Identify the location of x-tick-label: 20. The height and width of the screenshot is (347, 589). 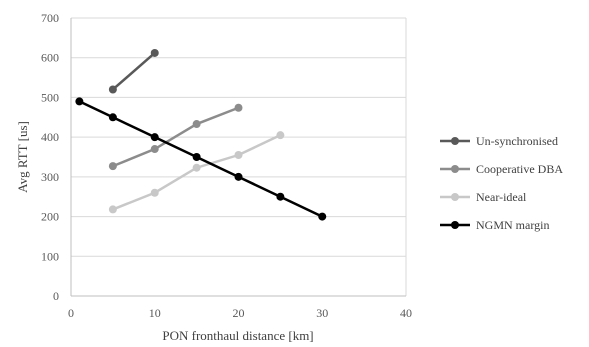
(239, 313).